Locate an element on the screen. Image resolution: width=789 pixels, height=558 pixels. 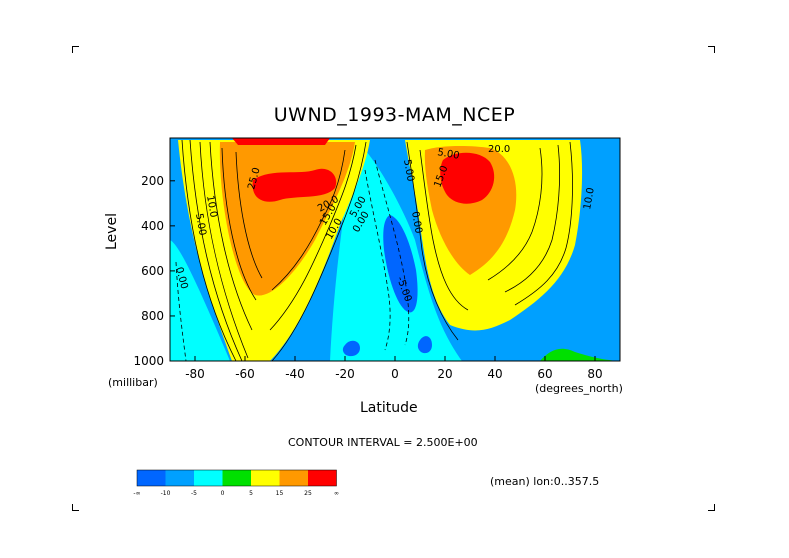
x-tick-label: 20 is located at coordinates (444, 374).